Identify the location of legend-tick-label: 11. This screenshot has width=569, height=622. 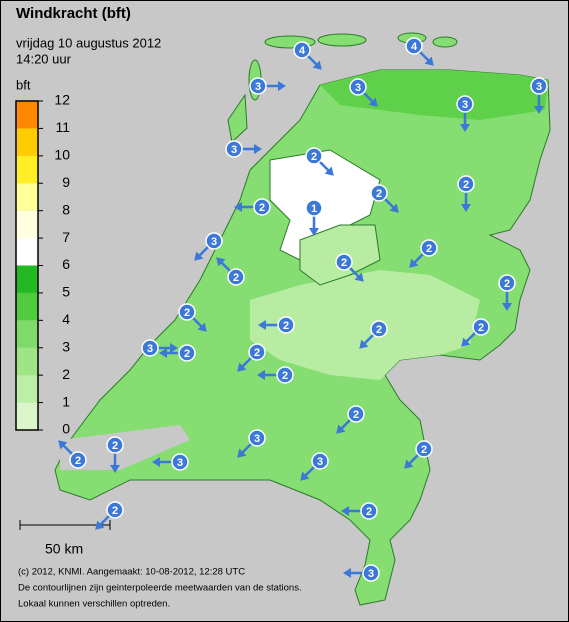
(62, 127).